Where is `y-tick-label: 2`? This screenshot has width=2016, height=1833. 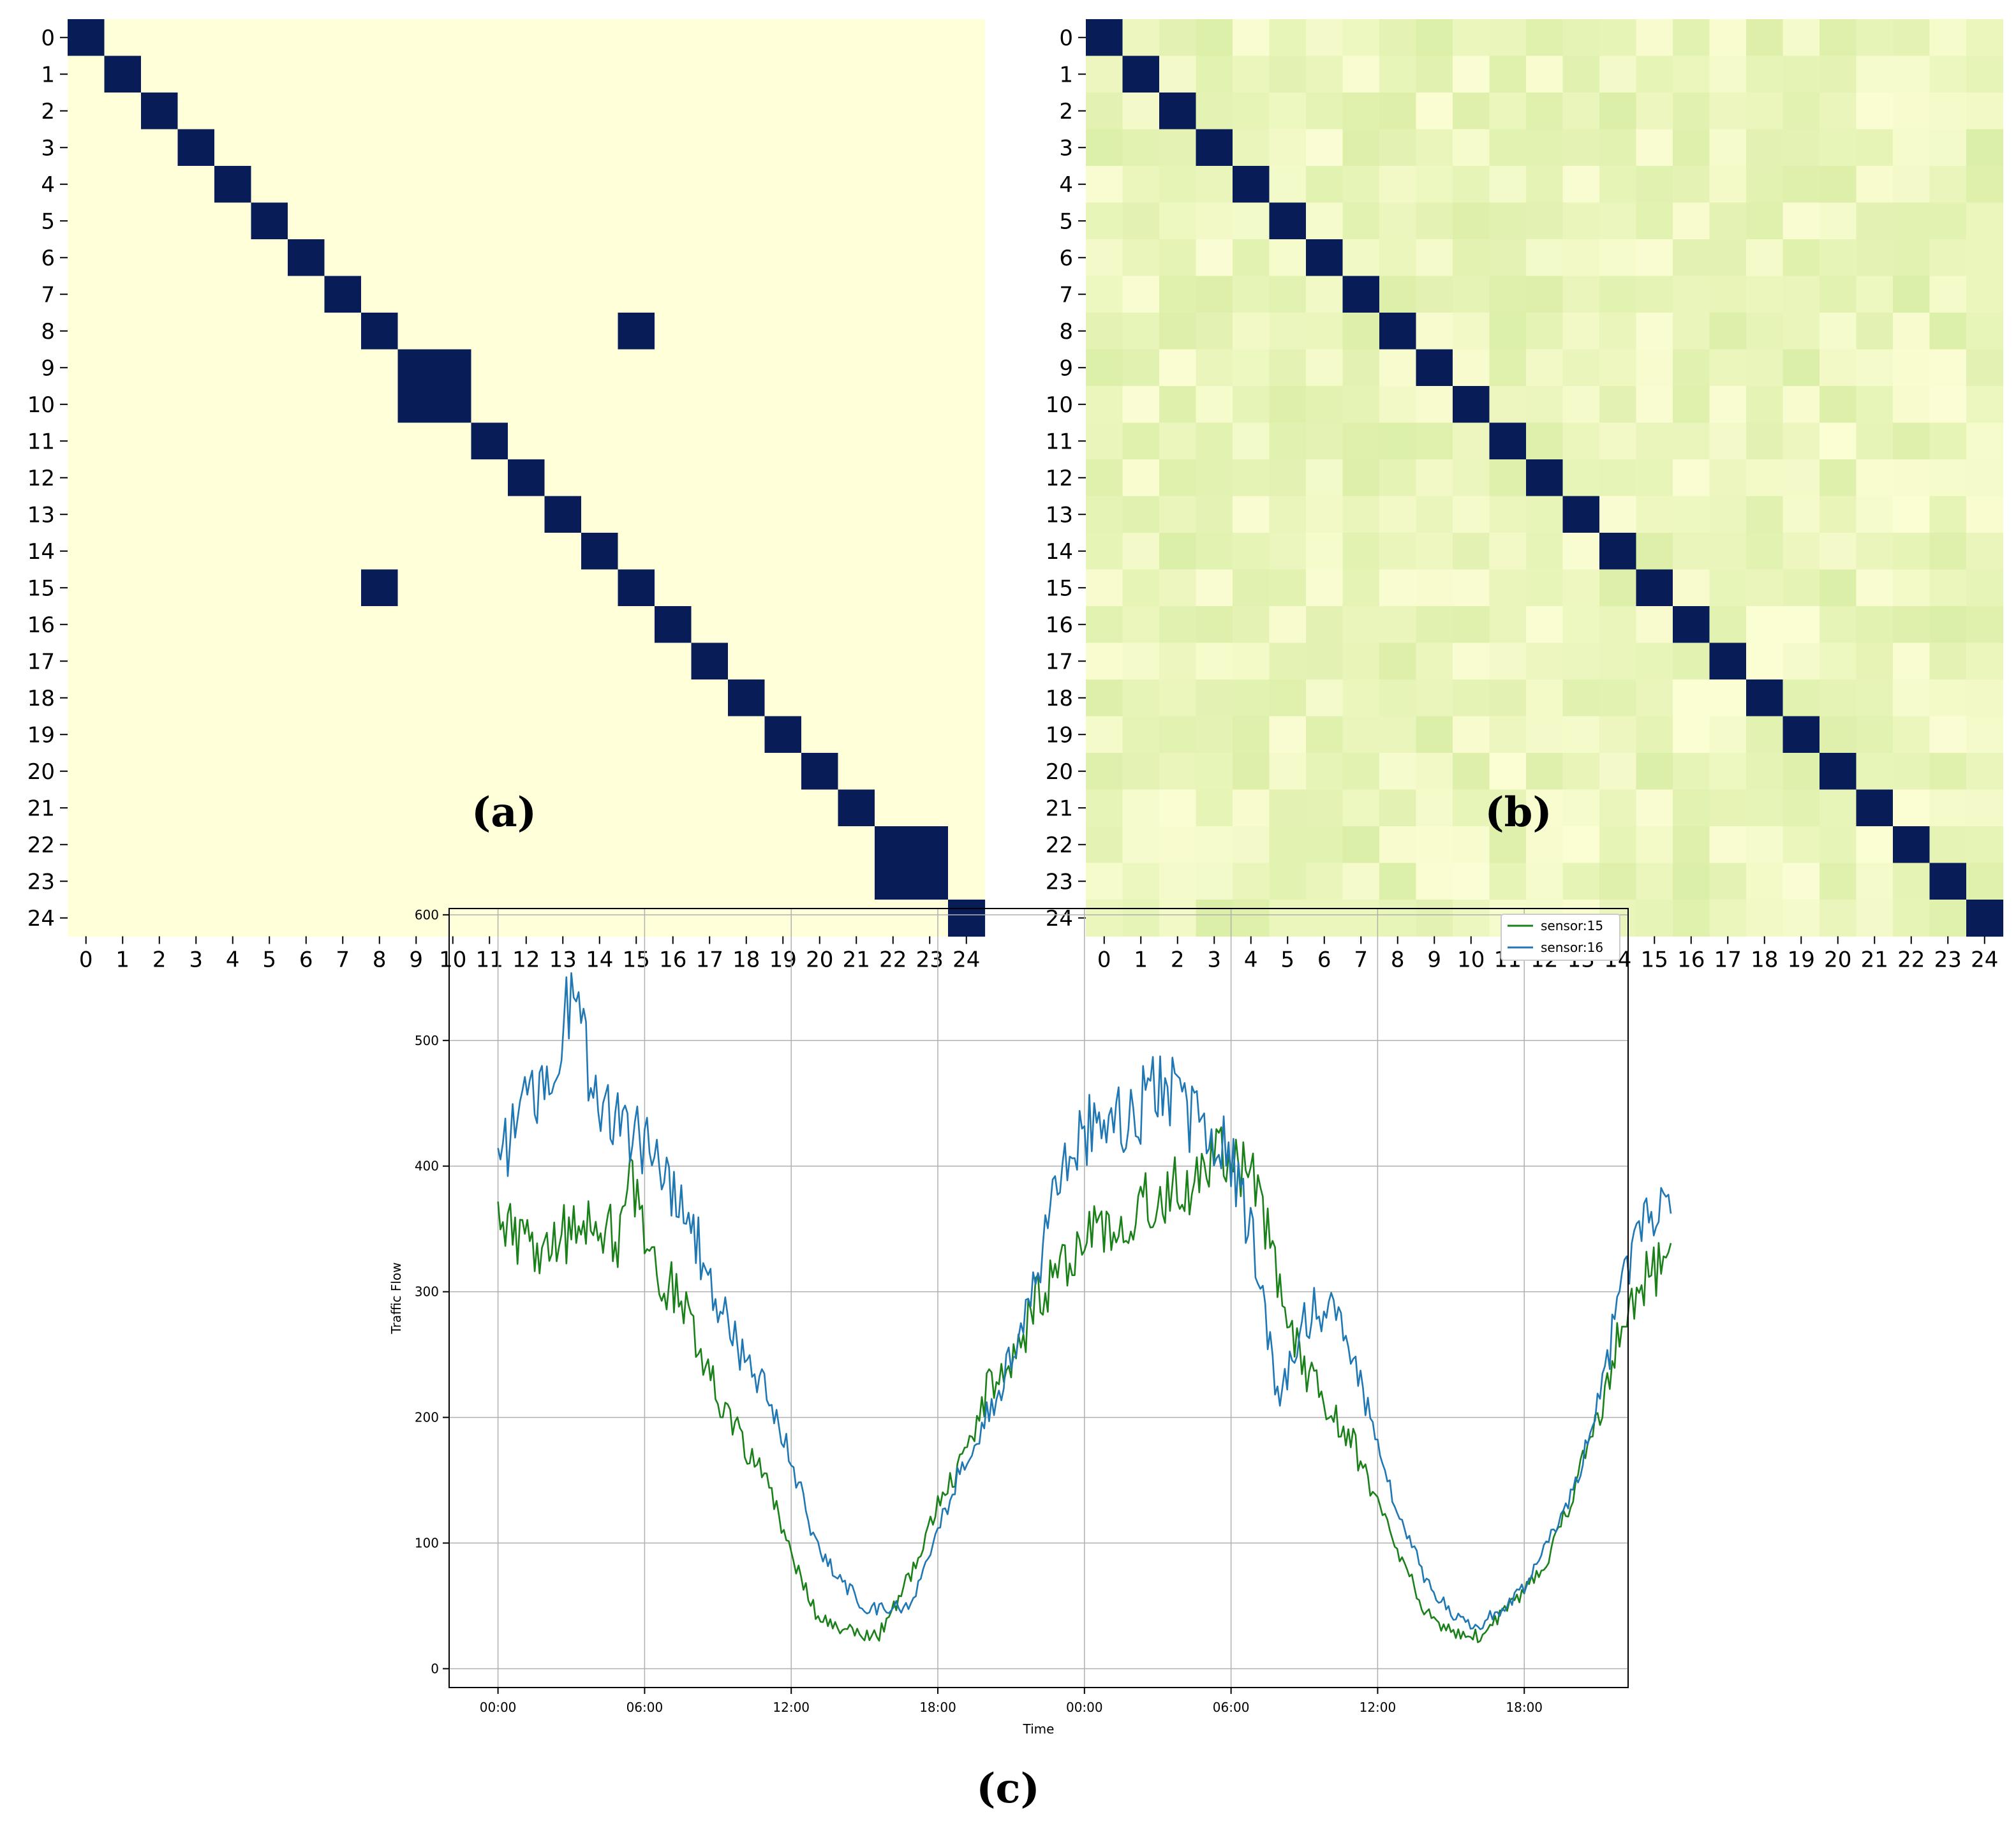
y-tick-label: 2 is located at coordinates (1066, 111).